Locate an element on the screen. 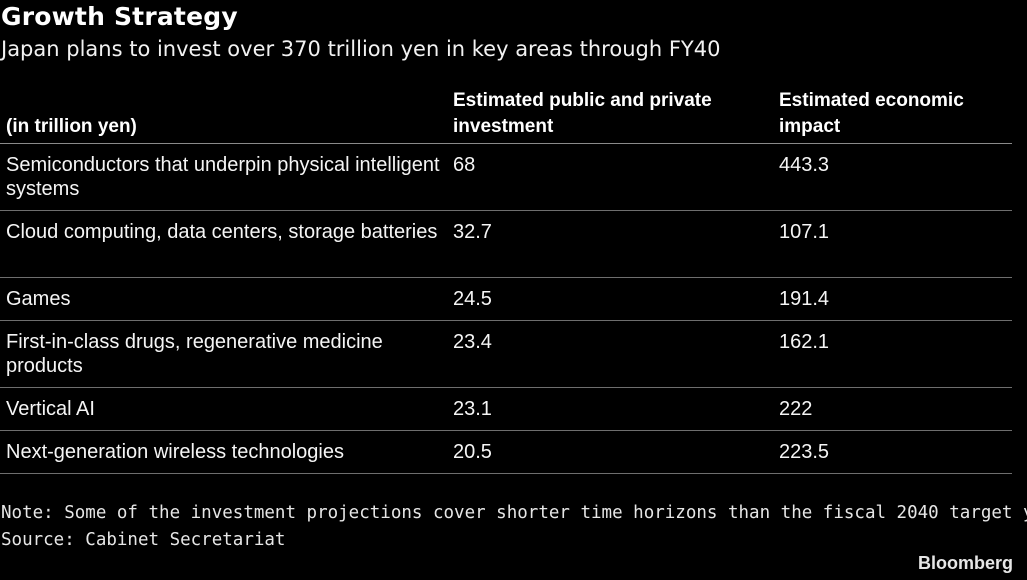  investment-value: 68 is located at coordinates (611, 177).